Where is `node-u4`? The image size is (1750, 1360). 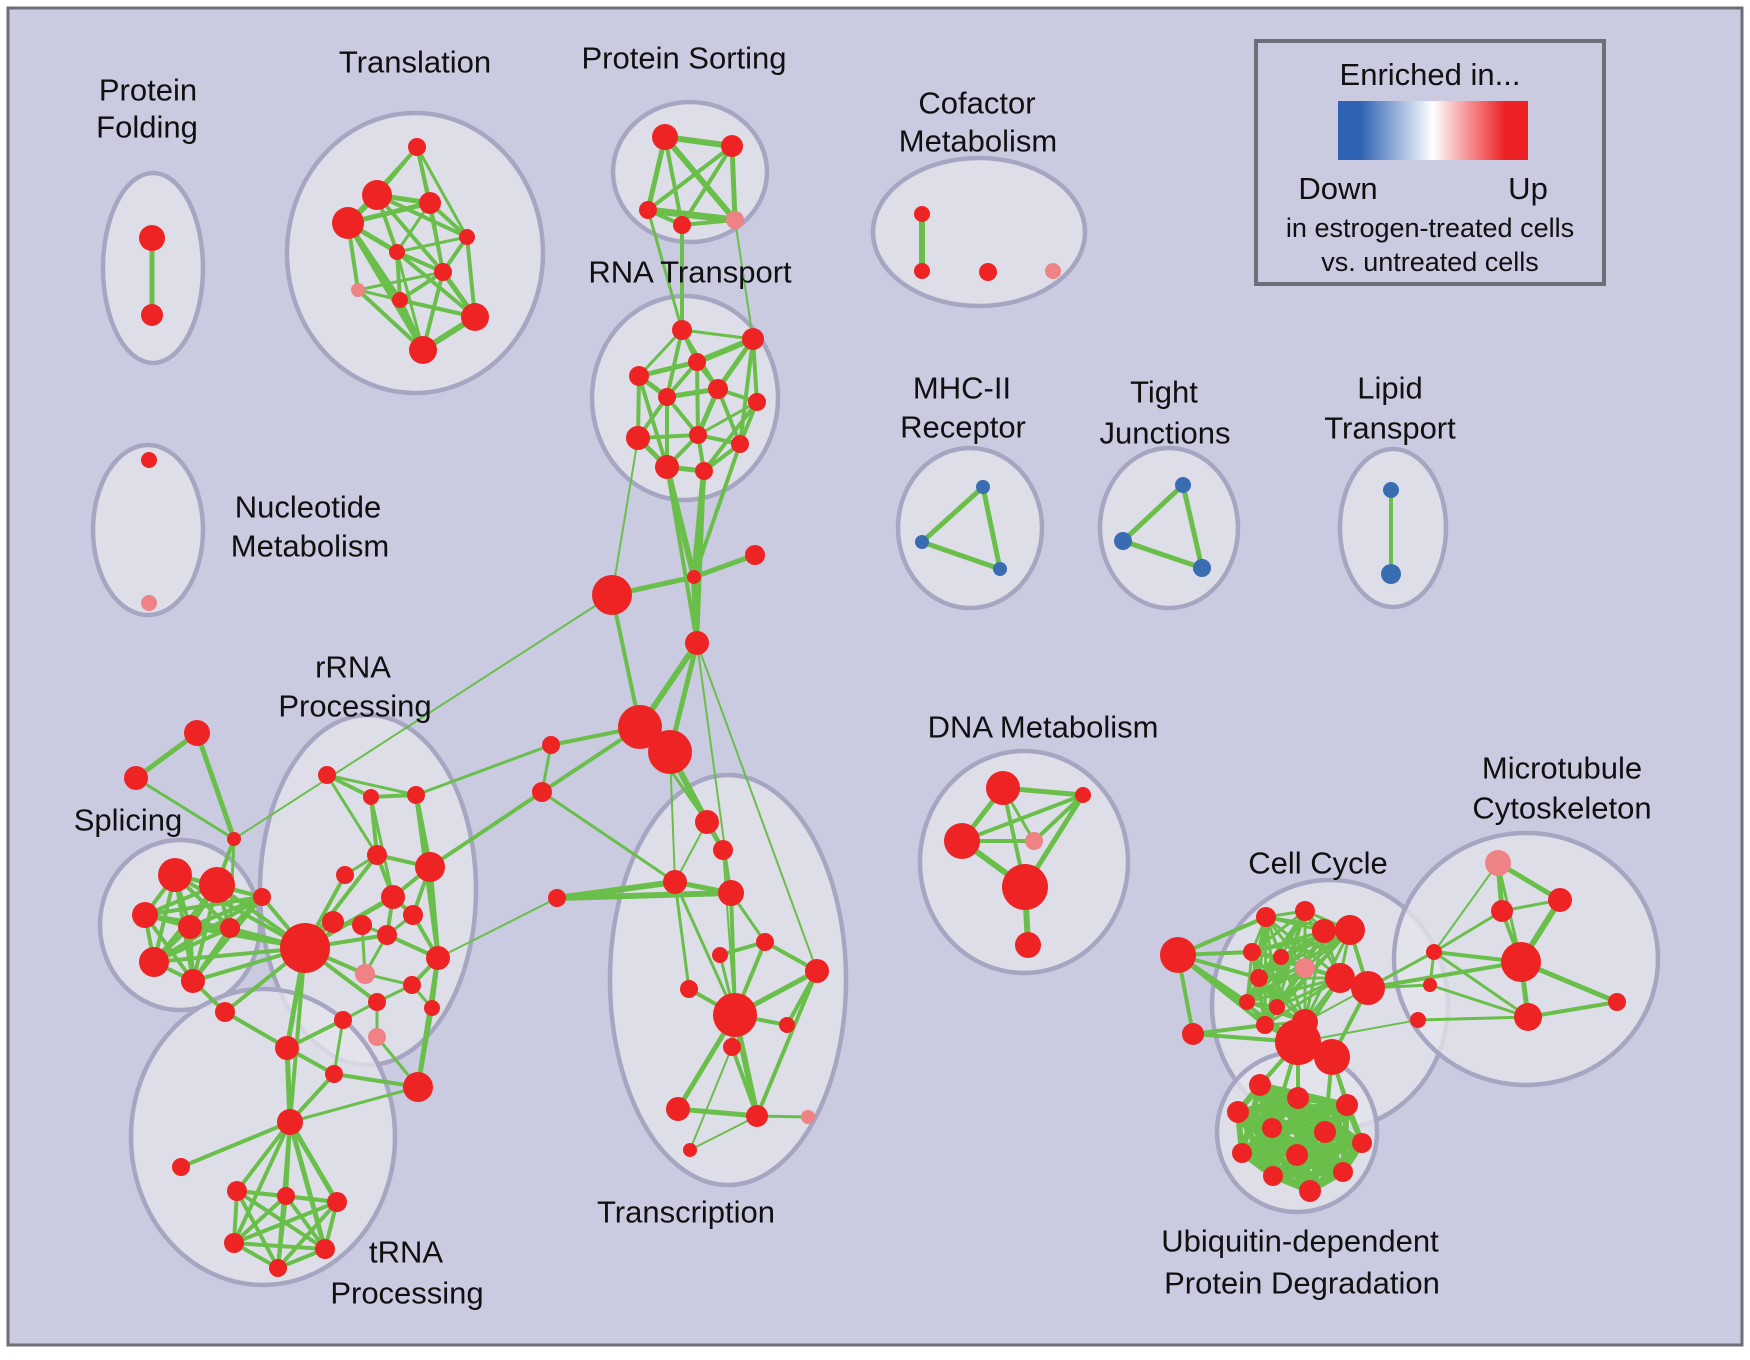
node-u4 is located at coordinates (1238, 1112).